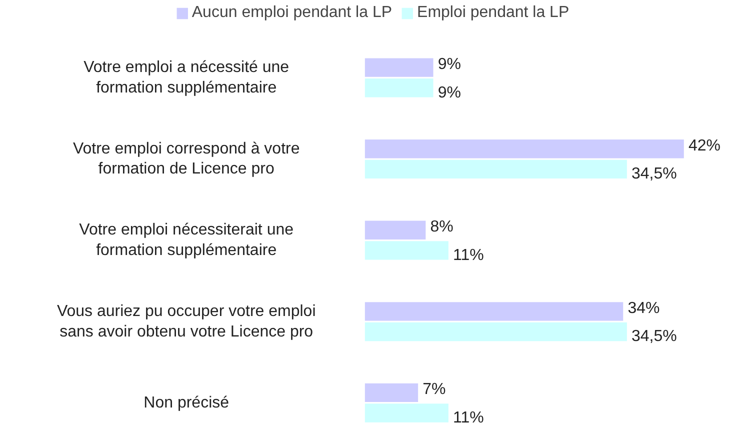 The width and height of the screenshot is (744, 443). Describe the element at coordinates (187, 403) in the screenshot. I see `y-tick-label: Non précisé` at that location.